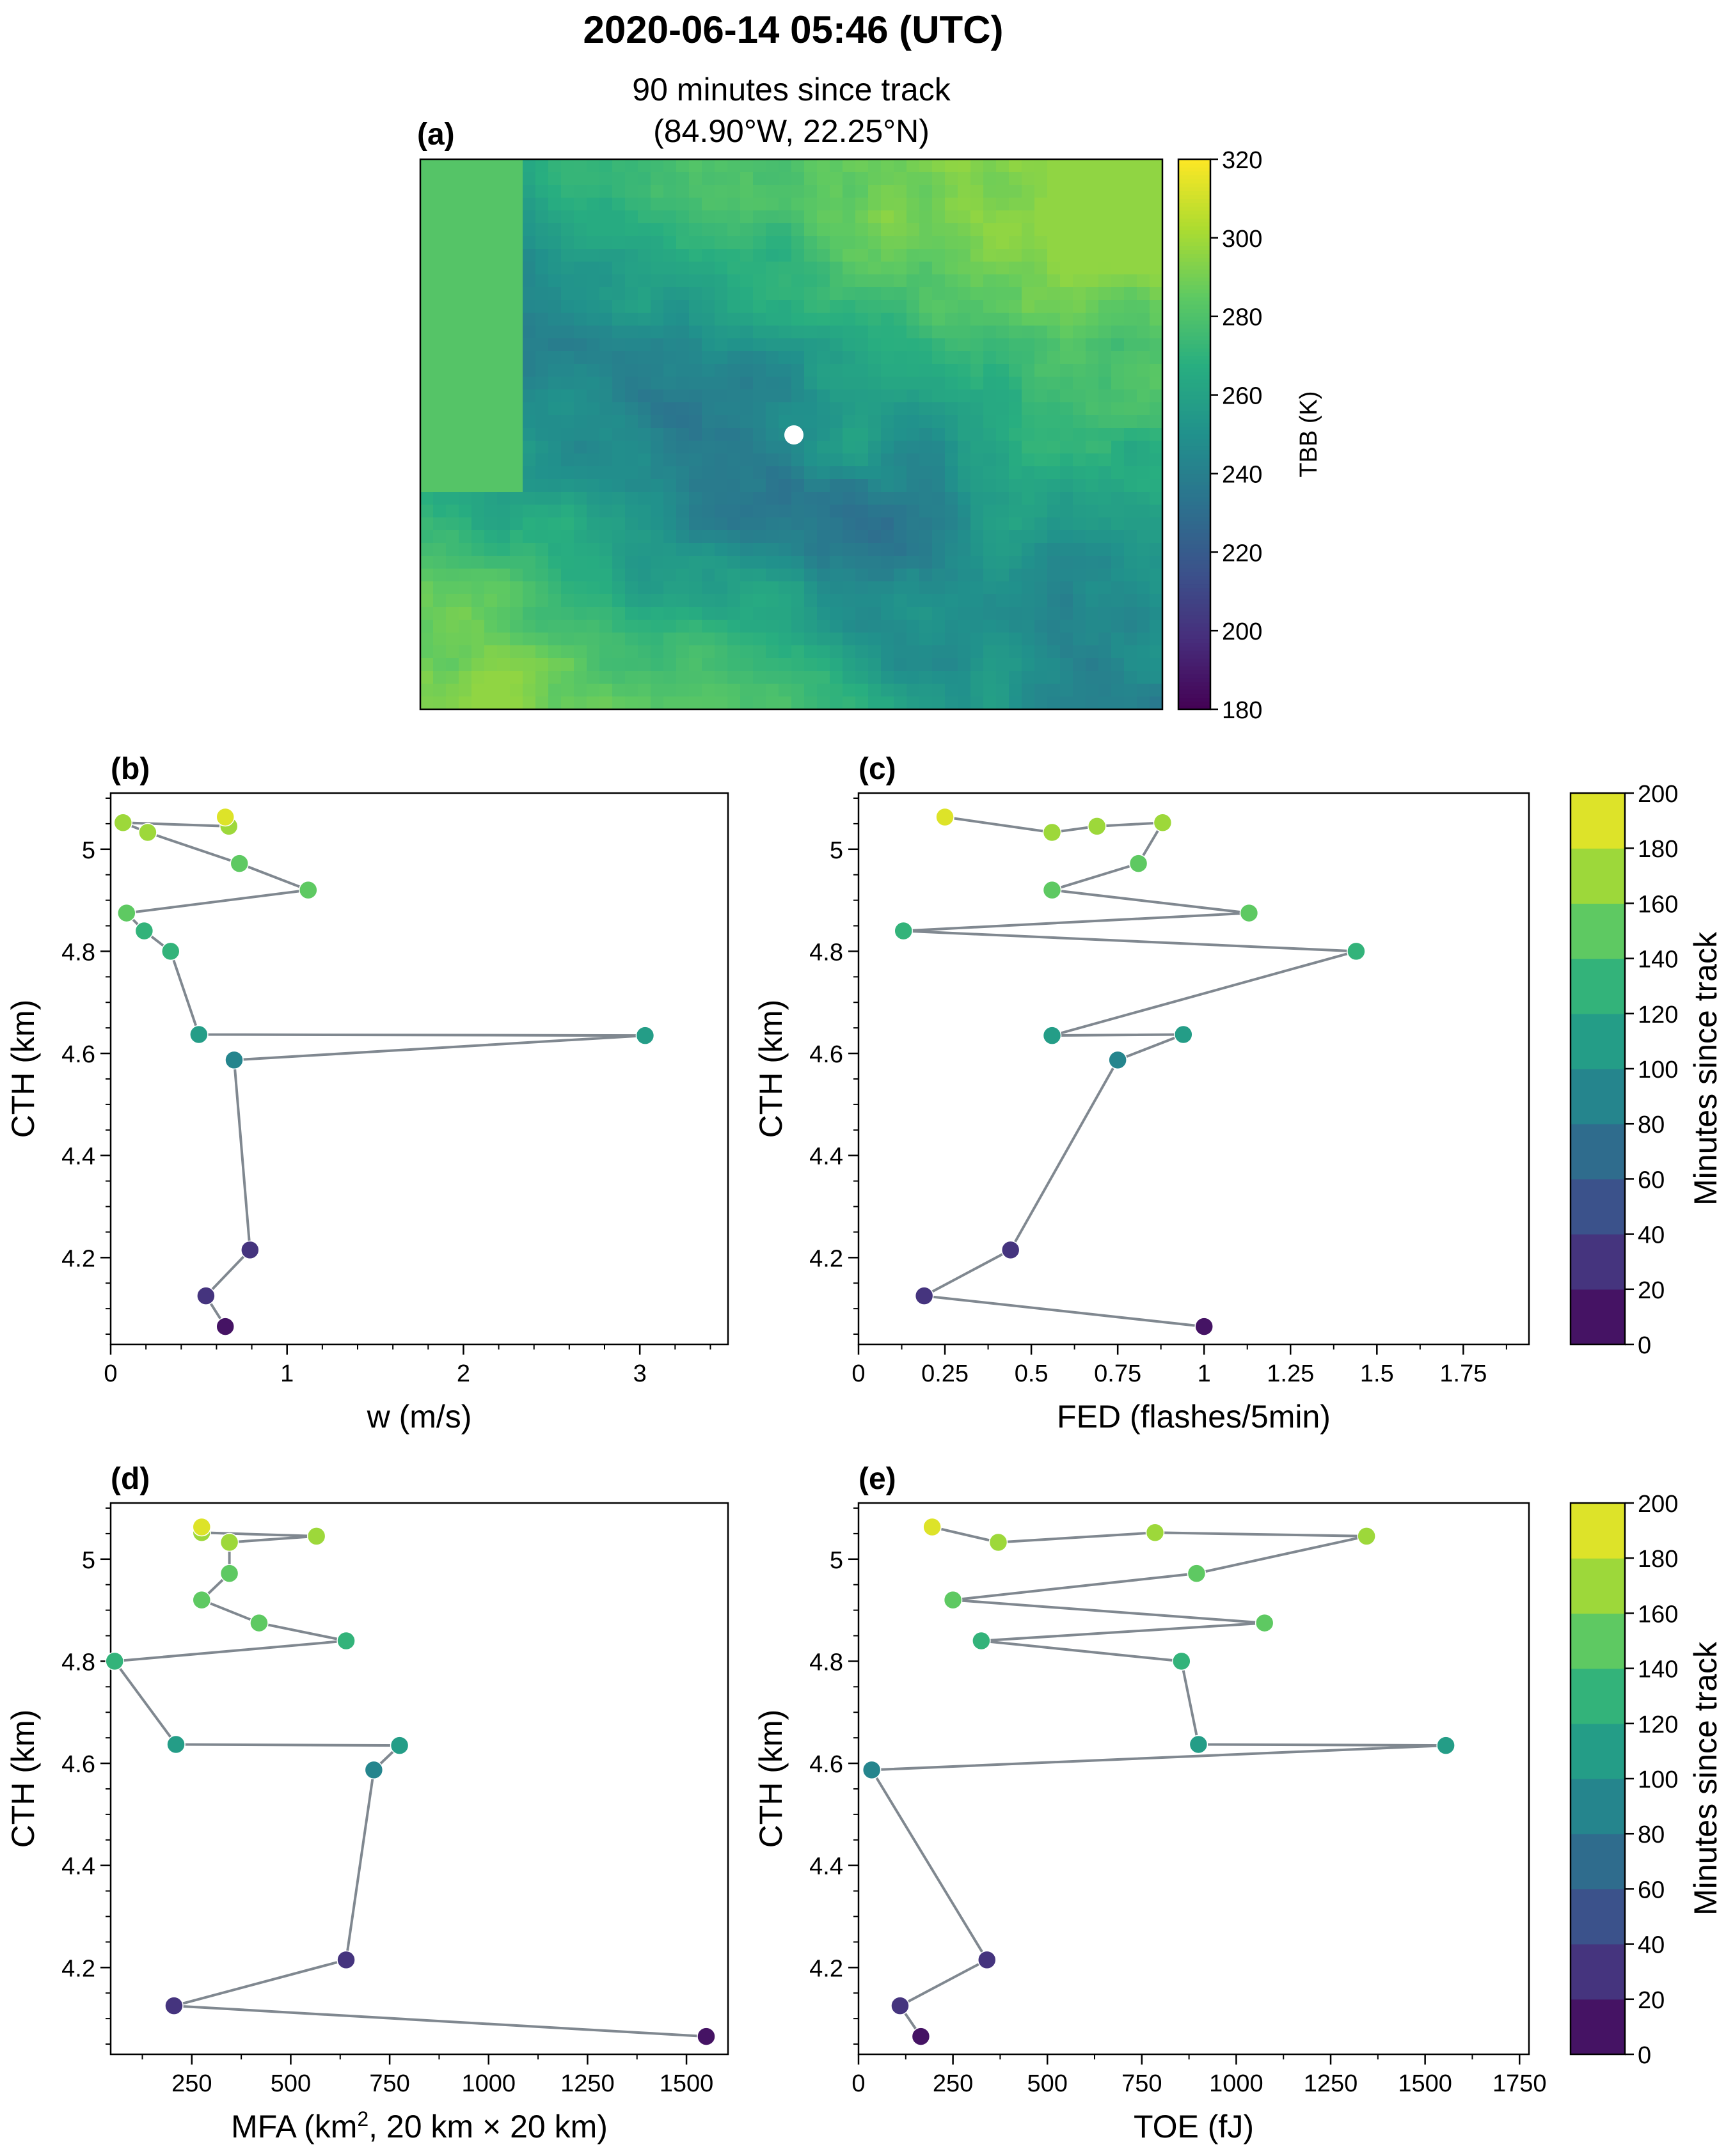  What do you see at coordinates (1193, 1069) in the screenshot?
I see `plot-frame` at bounding box center [1193, 1069].